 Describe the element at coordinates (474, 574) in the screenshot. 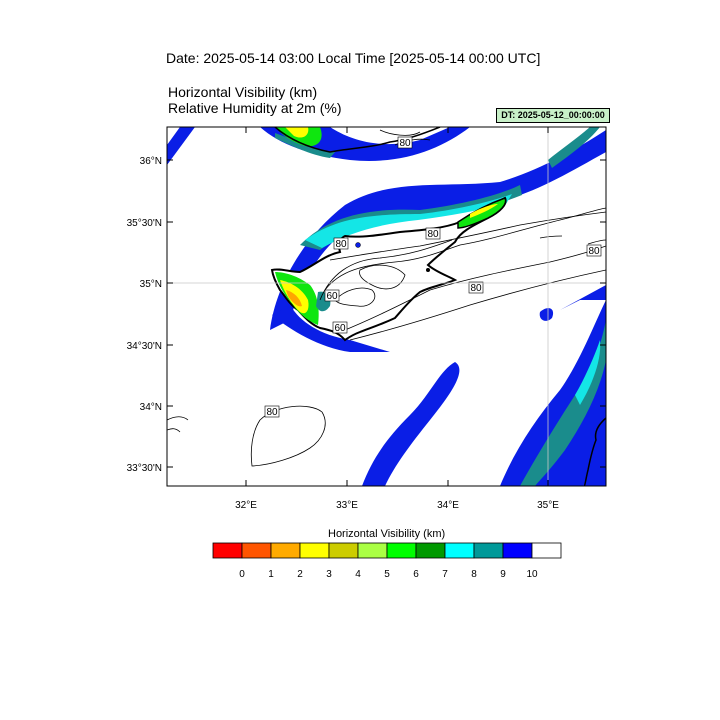

I see `colorbar-tick-label: 8` at that location.